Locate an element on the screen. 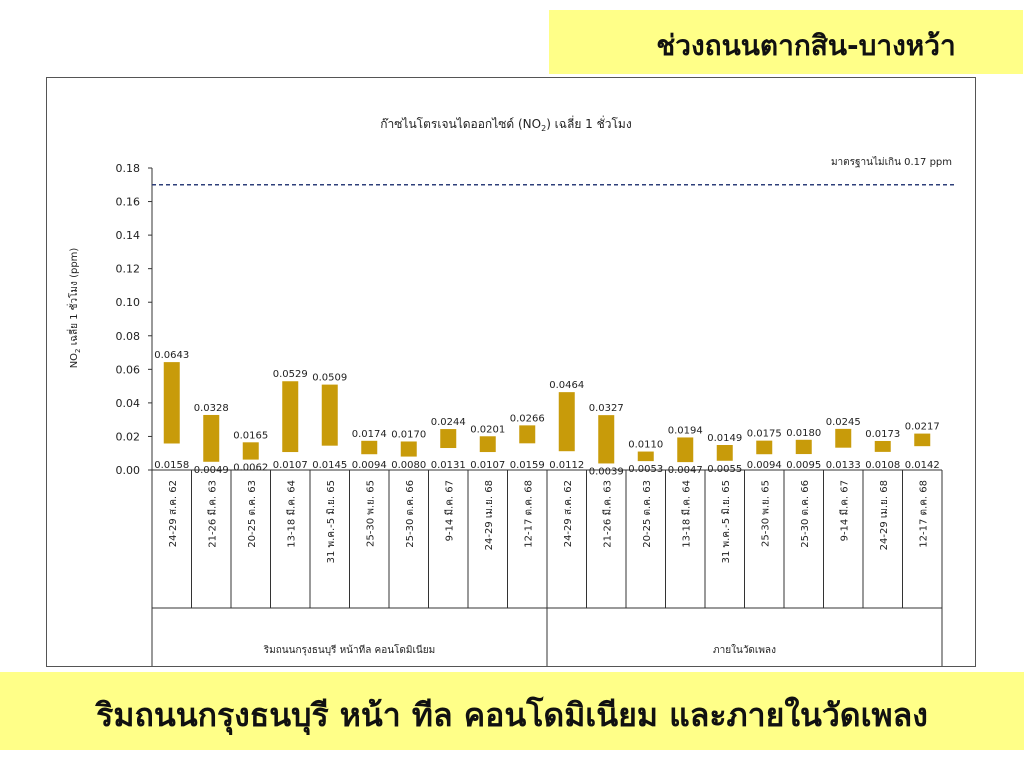 This screenshot has height=766, width=1024. min-label: 0.0145 is located at coordinates (329, 465).